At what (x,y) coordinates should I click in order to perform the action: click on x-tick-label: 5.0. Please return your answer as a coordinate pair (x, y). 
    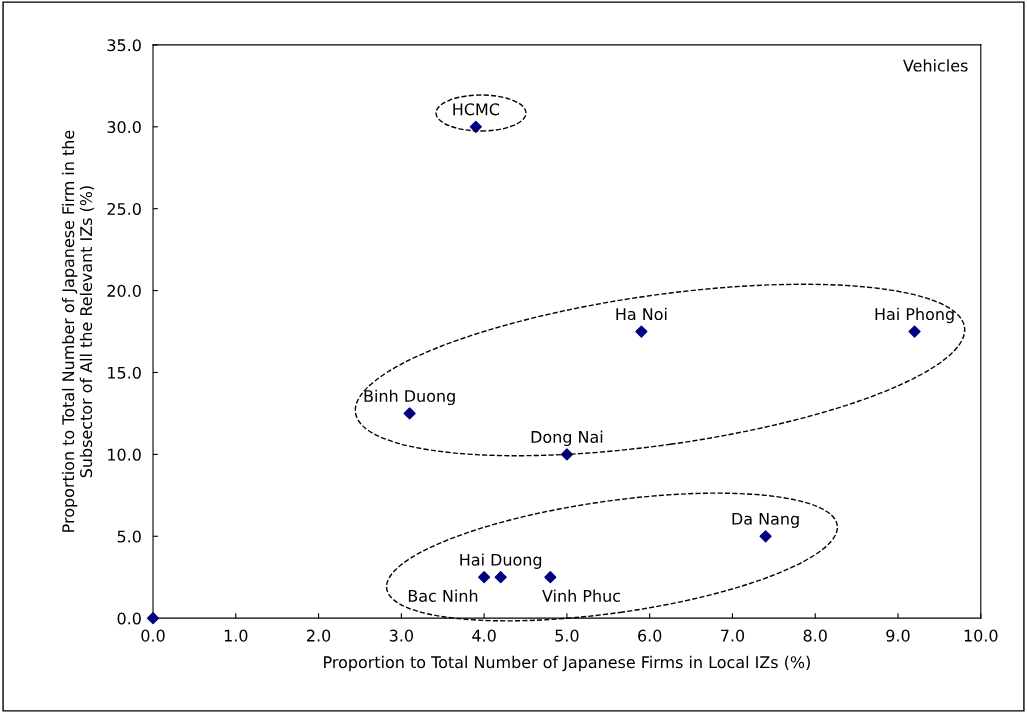
    Looking at the image, I should click on (567, 635).